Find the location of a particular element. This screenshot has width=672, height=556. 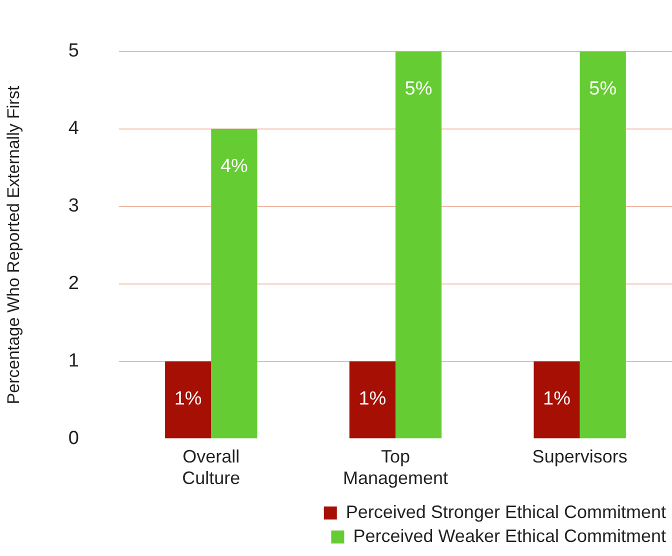

x-tick-label: Supervisors is located at coordinates (580, 456).